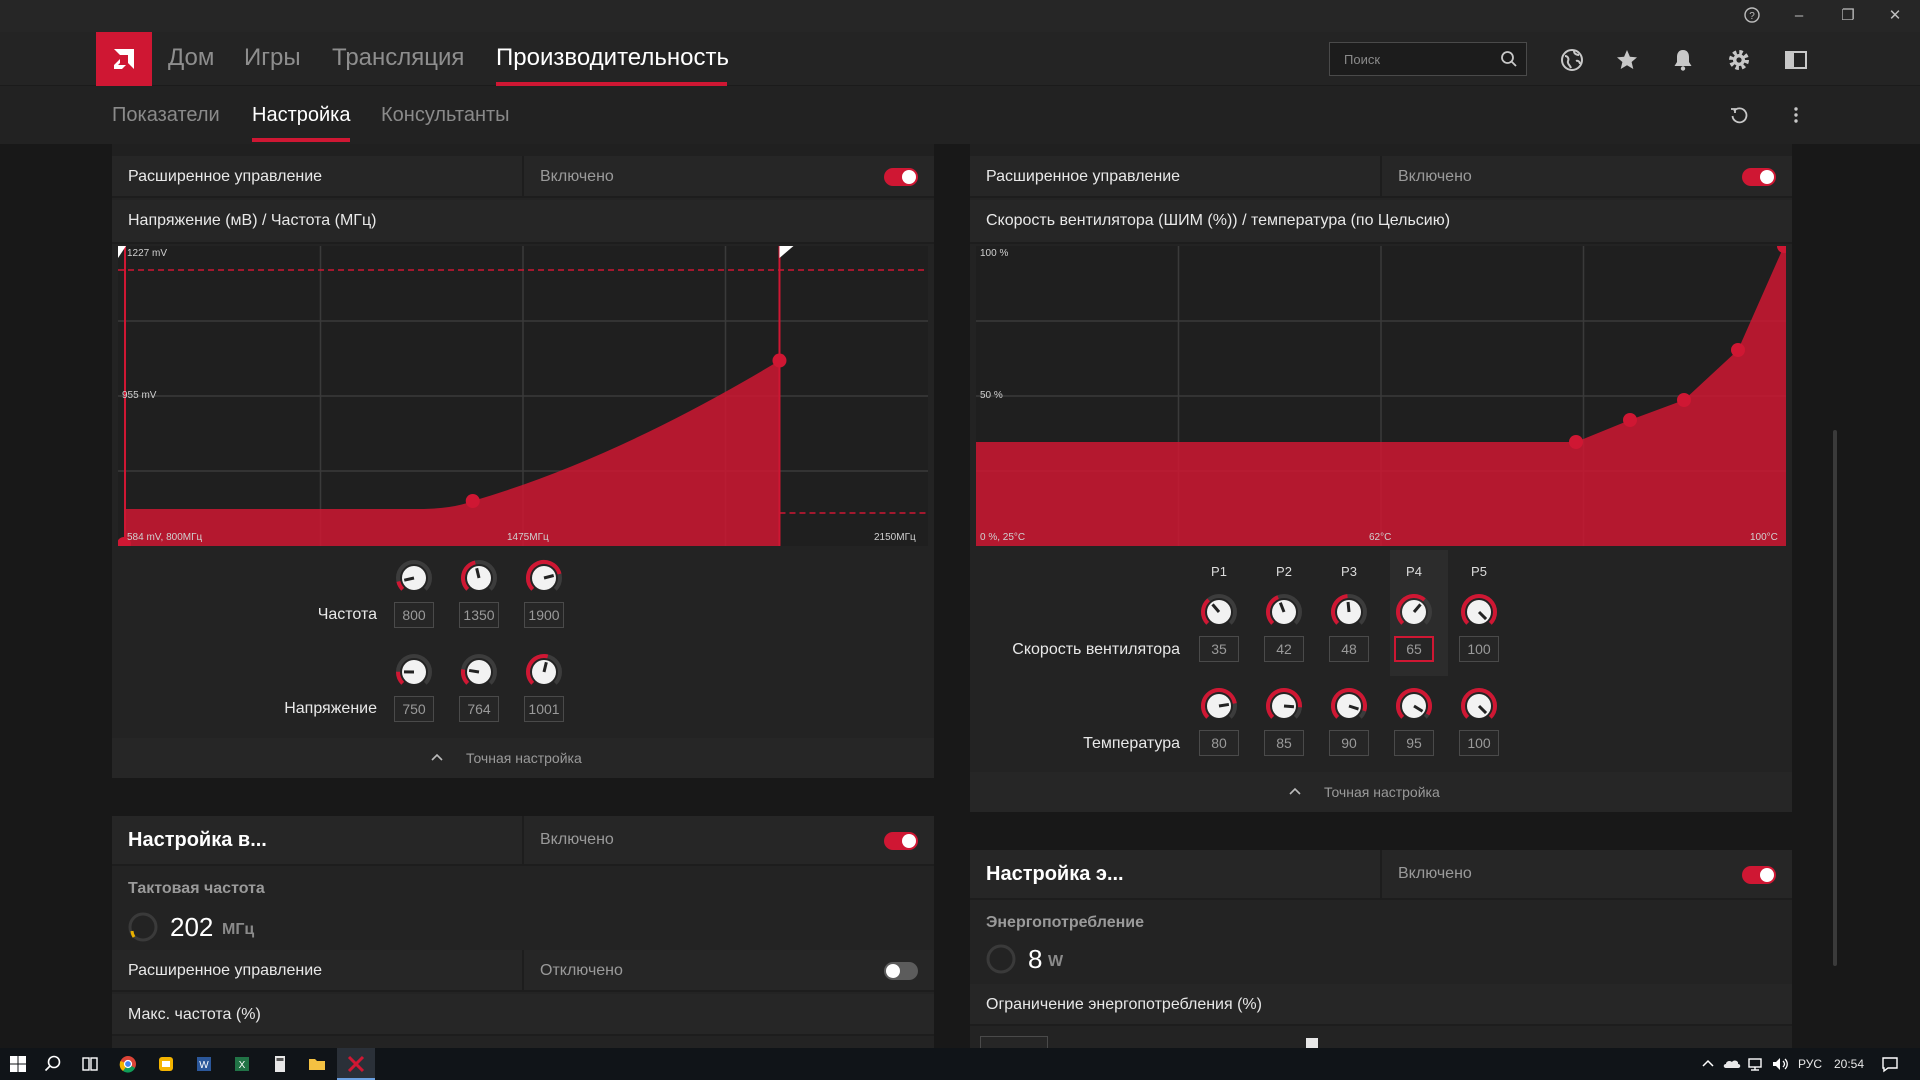 The width and height of the screenshot is (1920, 1080). What do you see at coordinates (1414, 571) in the screenshot?
I see `point-label-p4: P4` at bounding box center [1414, 571].